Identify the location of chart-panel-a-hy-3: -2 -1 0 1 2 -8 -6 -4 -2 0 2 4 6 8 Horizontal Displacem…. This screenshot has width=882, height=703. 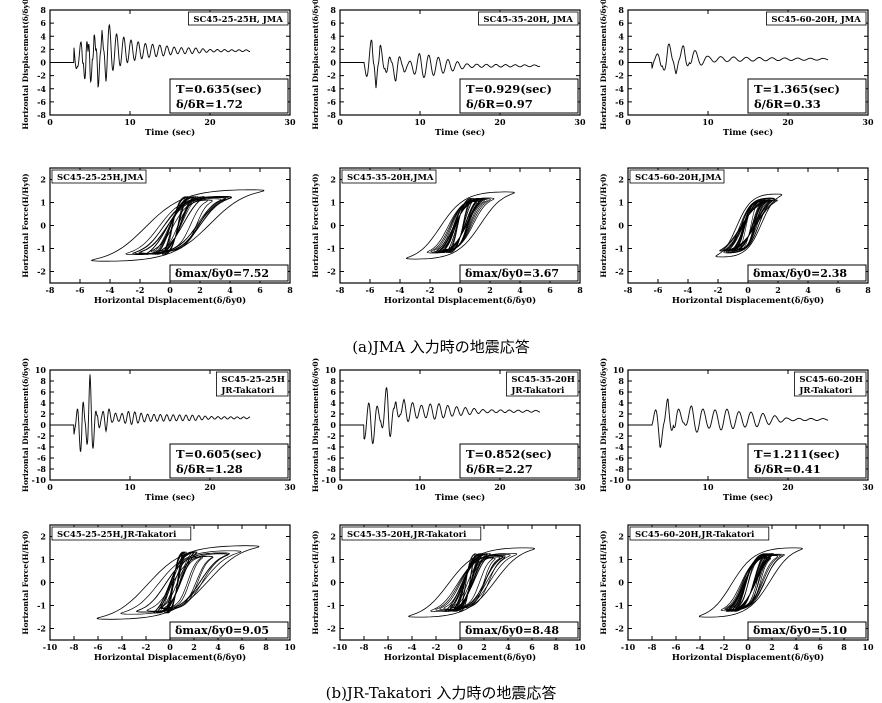
(735, 237).